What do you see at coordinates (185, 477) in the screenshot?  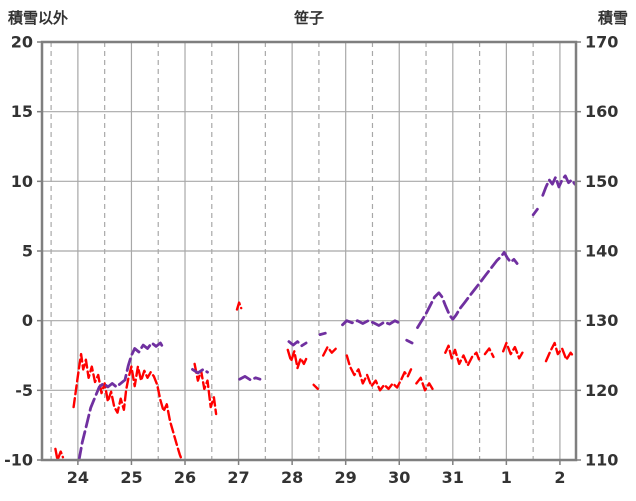 I see `x-axis-tick: 26` at bounding box center [185, 477].